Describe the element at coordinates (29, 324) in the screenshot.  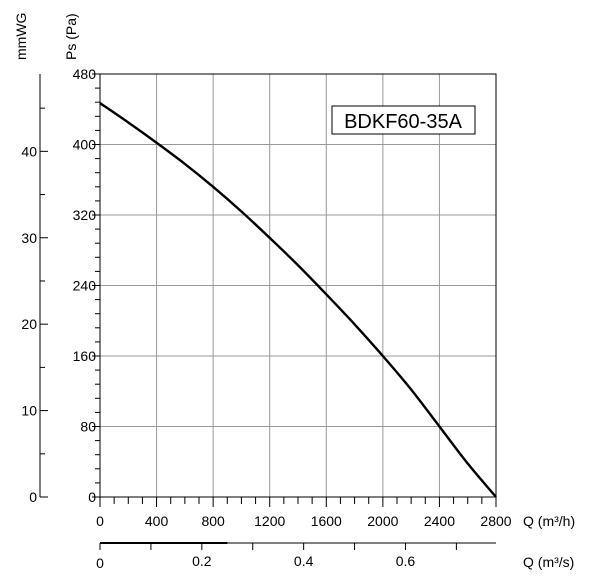
I see `secondary-y-tick-label: 20` at that location.